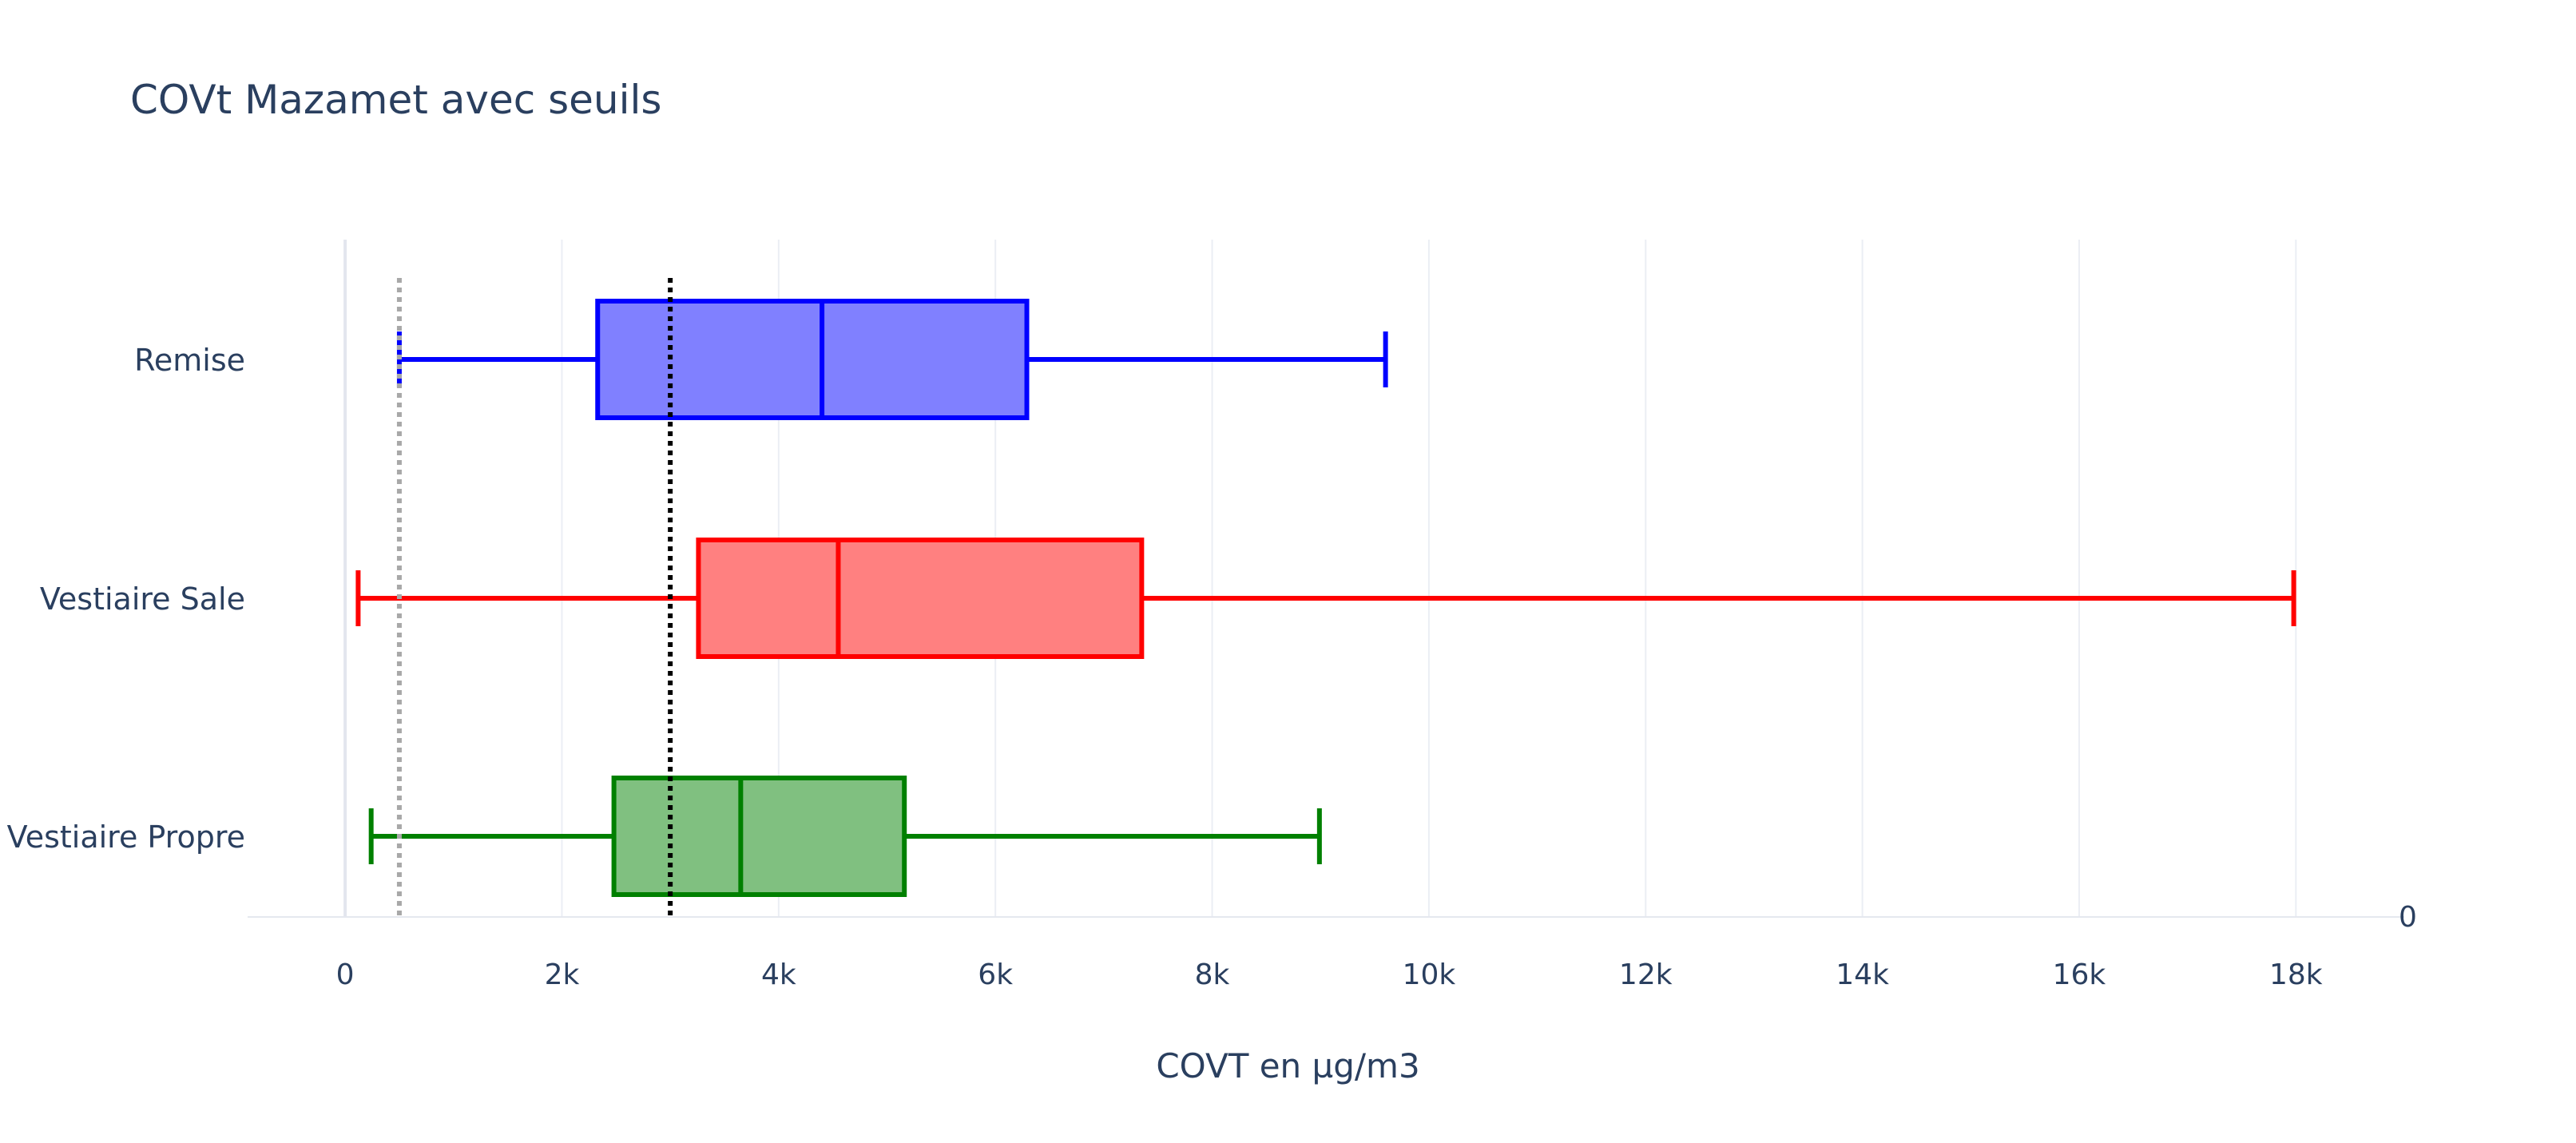 The height and width of the screenshot is (1143, 2576). I want to click on x-tick-label: 0, so click(345, 975).